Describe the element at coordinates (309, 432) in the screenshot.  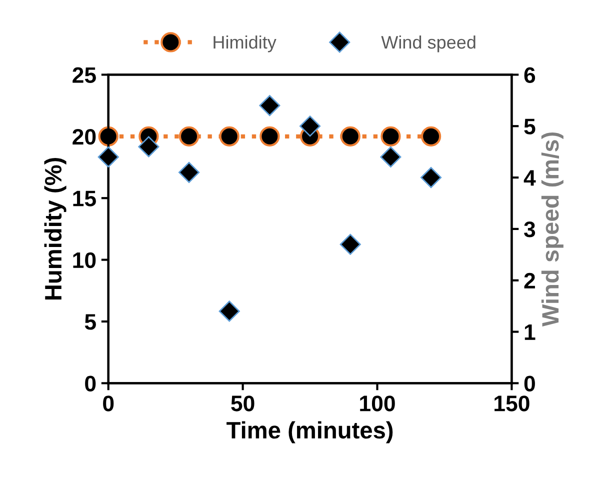
I see `x-axis-title: Time (minutes)` at that location.